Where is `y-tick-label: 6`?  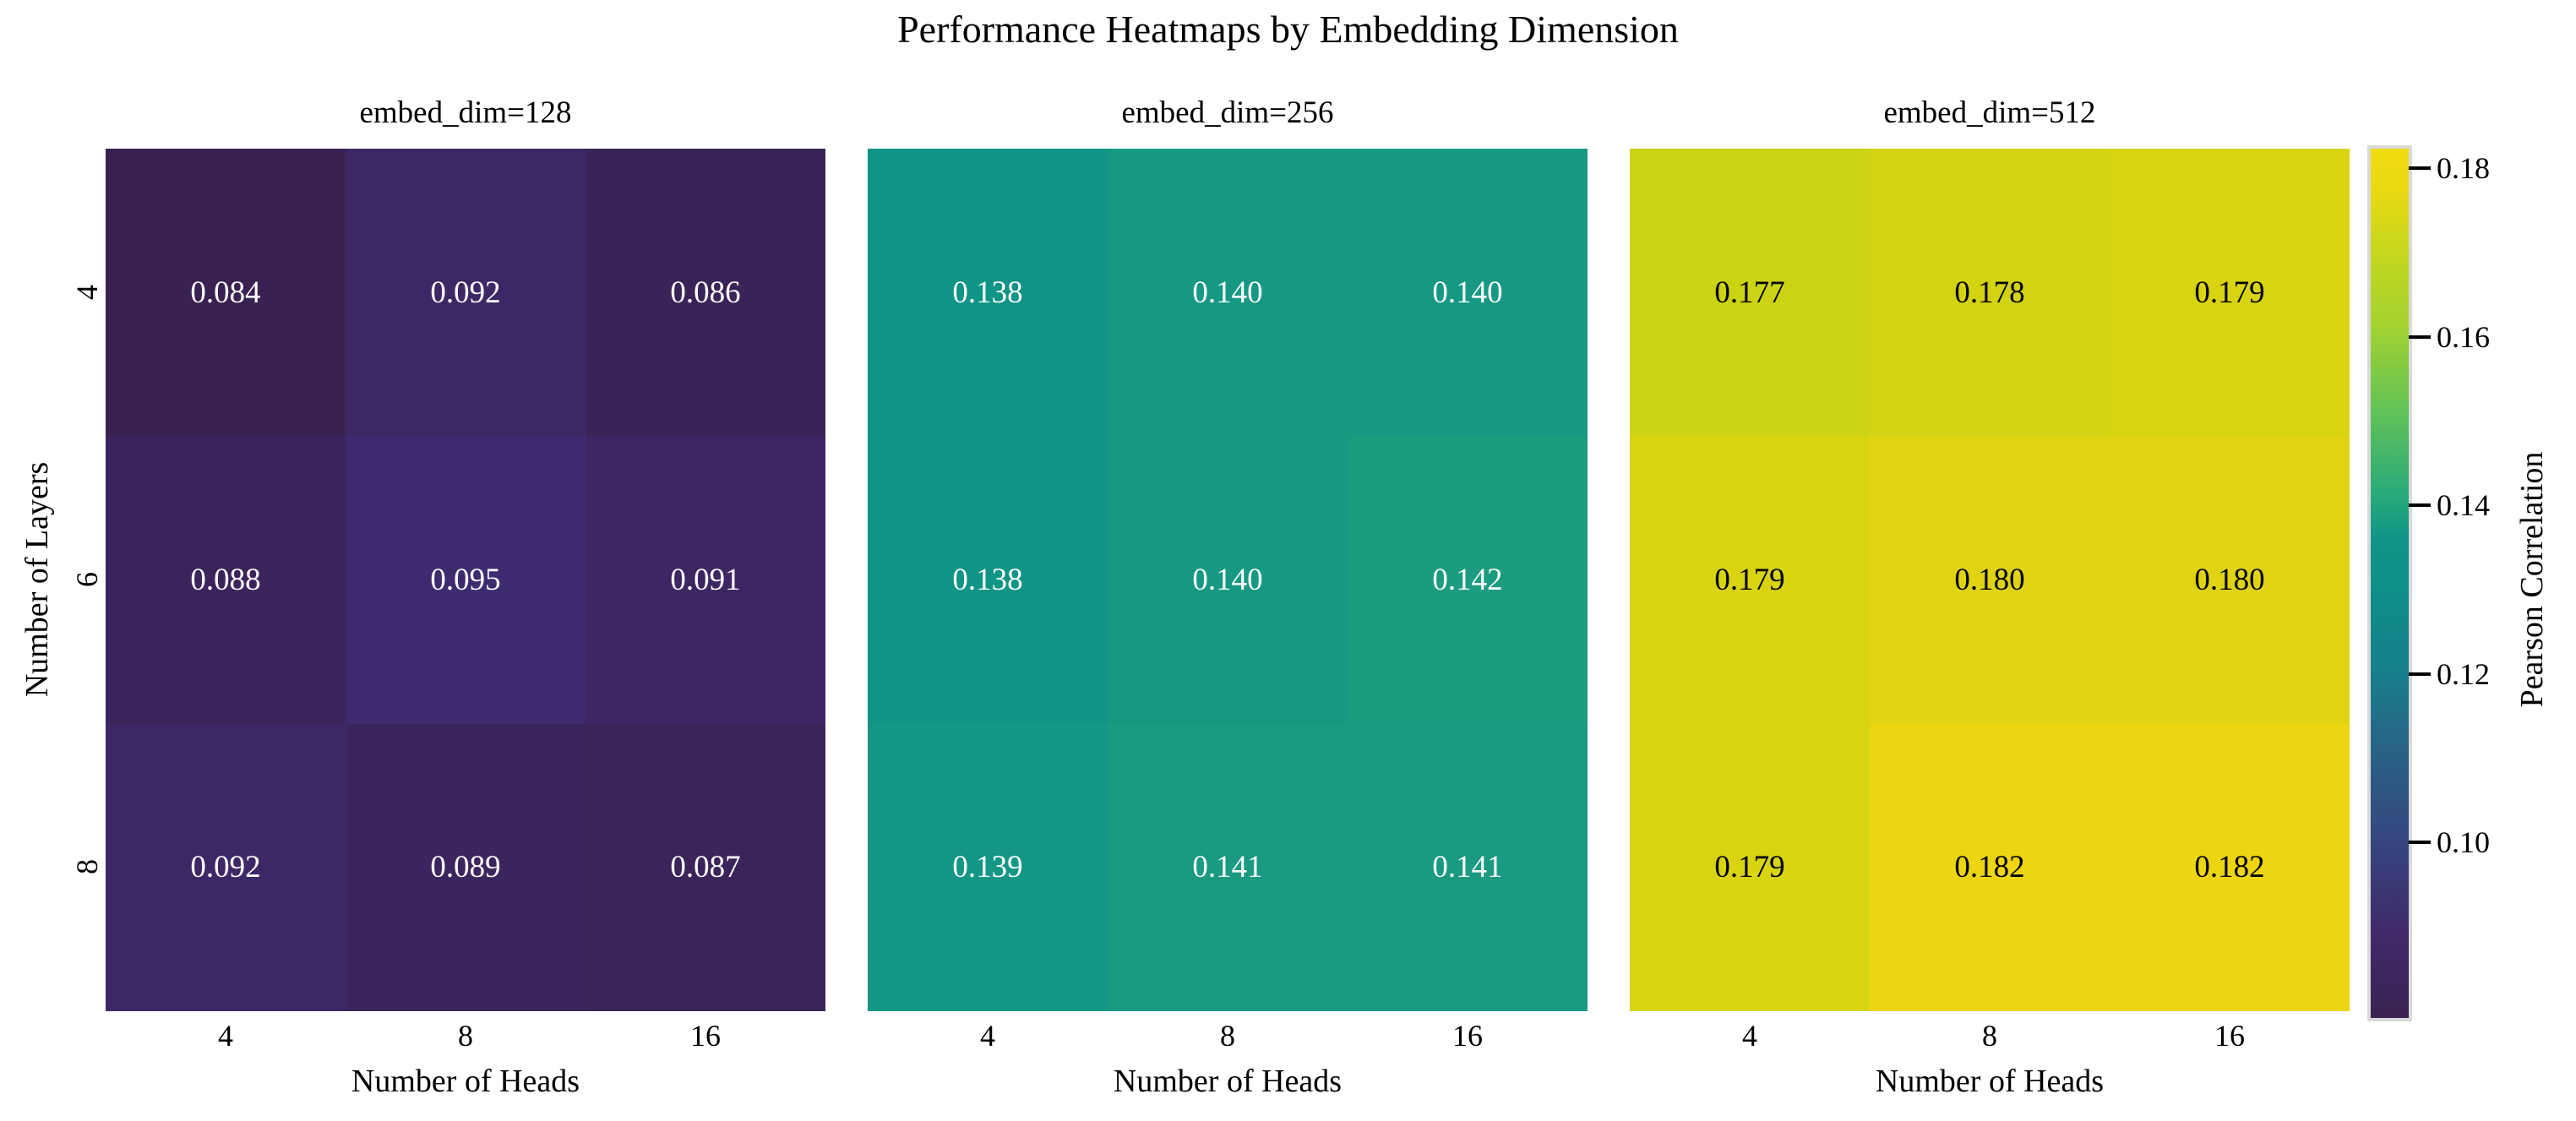 y-tick-label: 6 is located at coordinates (87, 579).